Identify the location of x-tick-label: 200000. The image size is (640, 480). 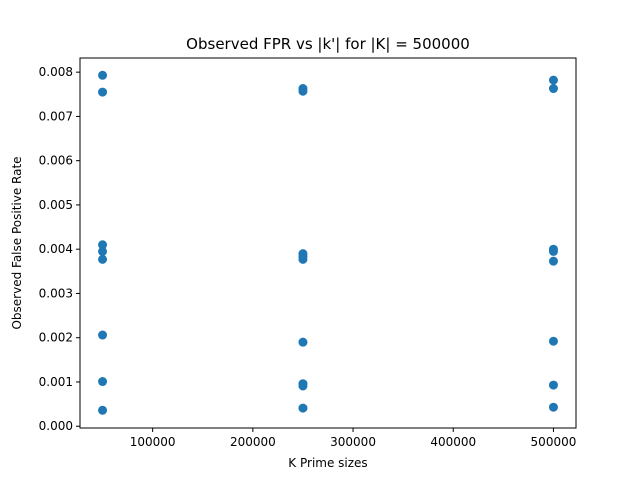
(253, 442).